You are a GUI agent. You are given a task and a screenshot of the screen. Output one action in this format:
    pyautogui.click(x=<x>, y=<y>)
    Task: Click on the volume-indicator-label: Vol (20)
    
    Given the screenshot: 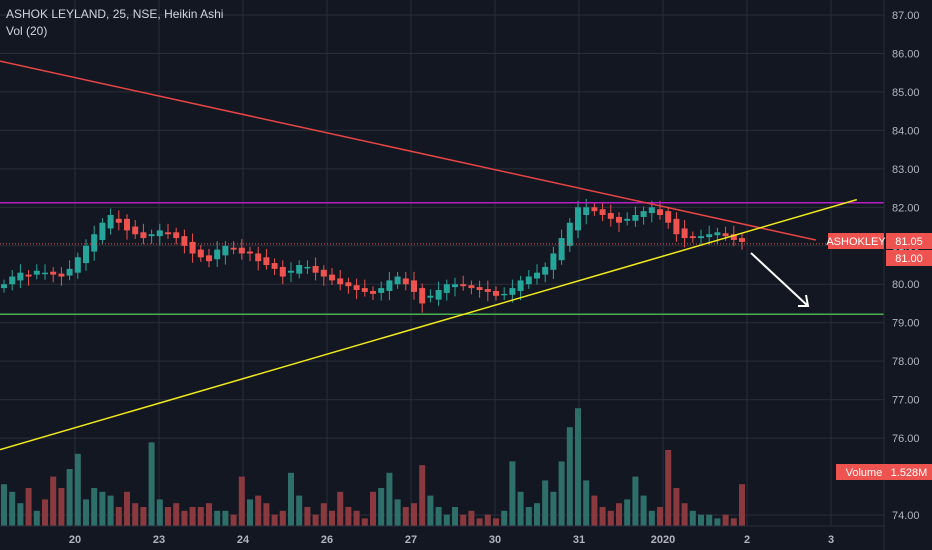 What is the action you would take?
    pyautogui.click(x=27, y=31)
    